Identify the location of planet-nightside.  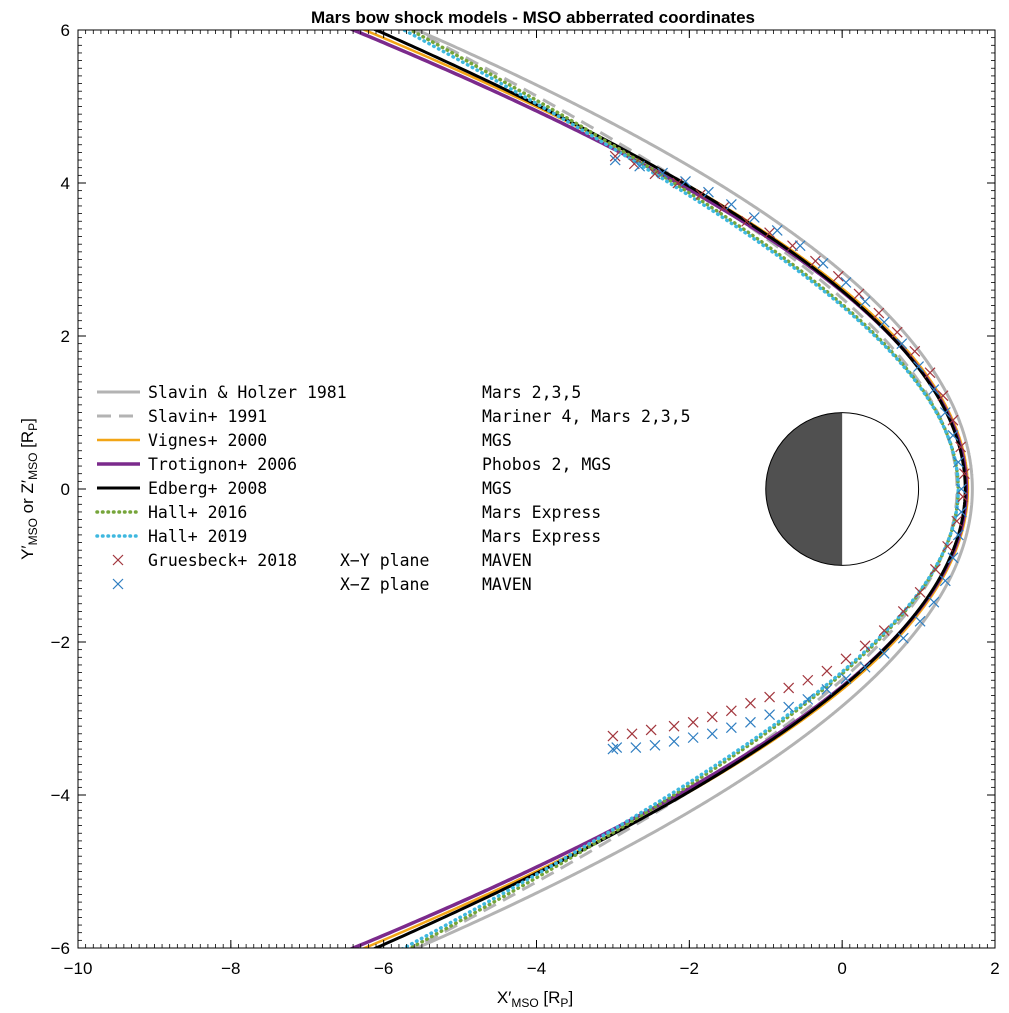
(804, 489).